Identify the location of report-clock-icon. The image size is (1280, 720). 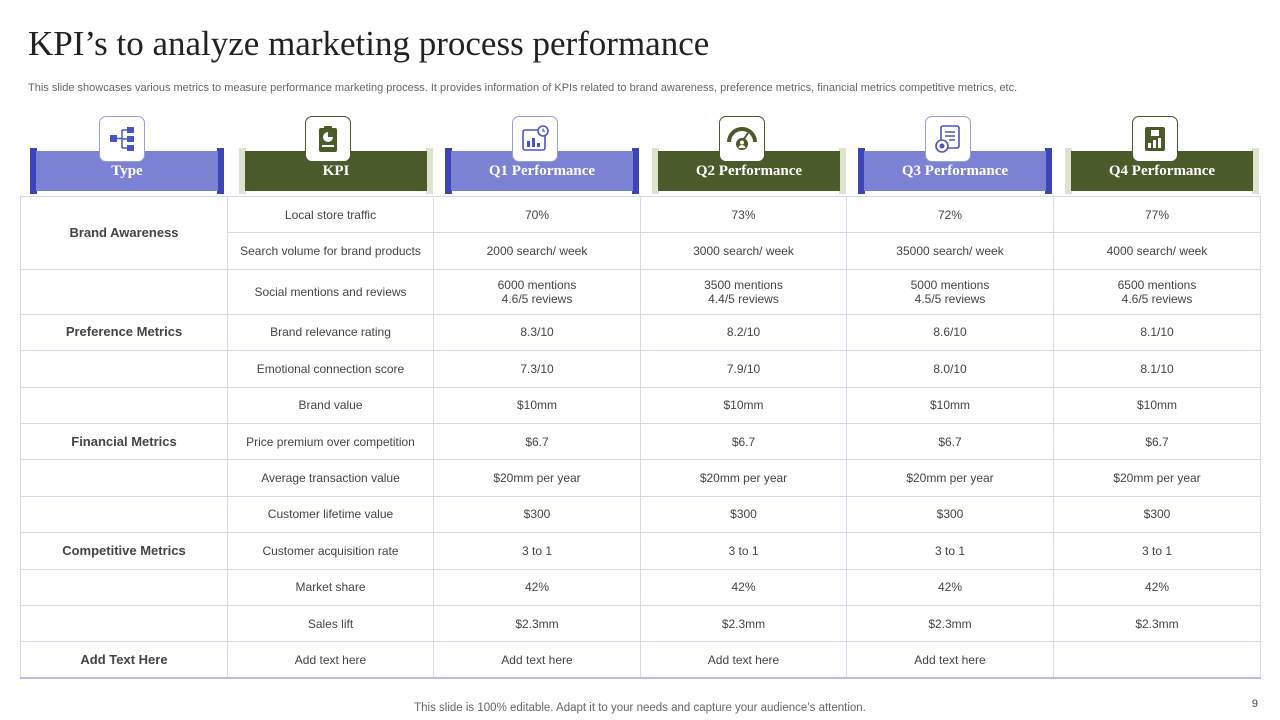
(535, 139).